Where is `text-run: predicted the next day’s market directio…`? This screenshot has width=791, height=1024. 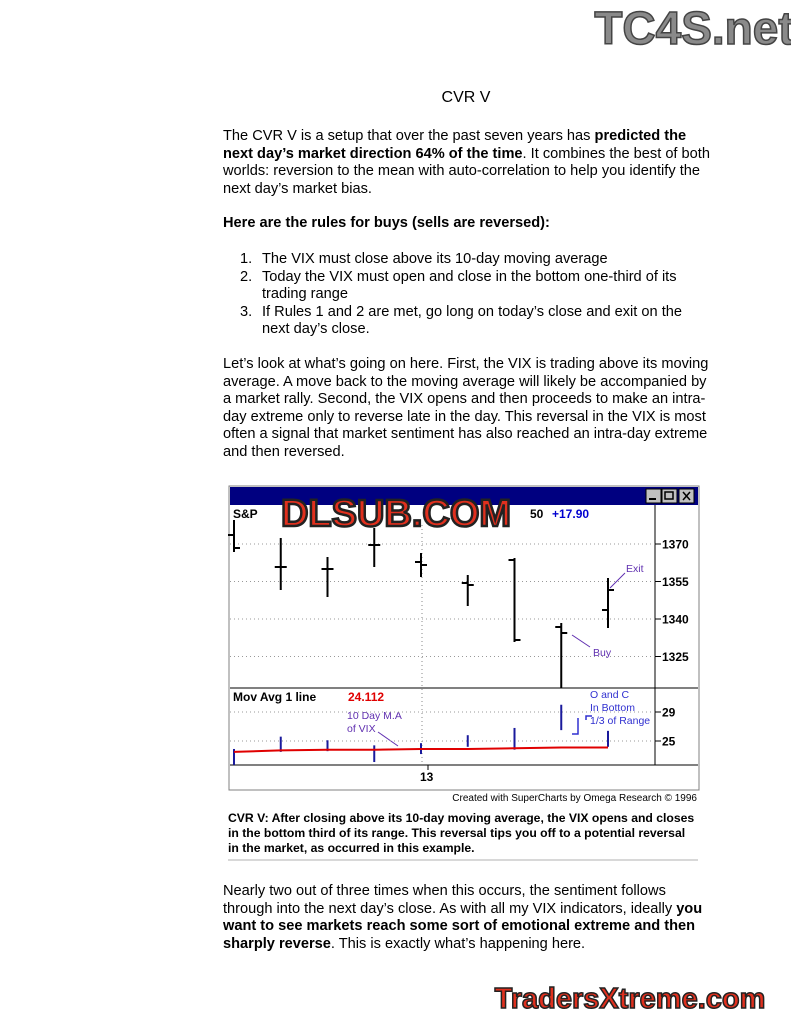
text-run: predicted the next day’s market directio… is located at coordinates (455, 145).